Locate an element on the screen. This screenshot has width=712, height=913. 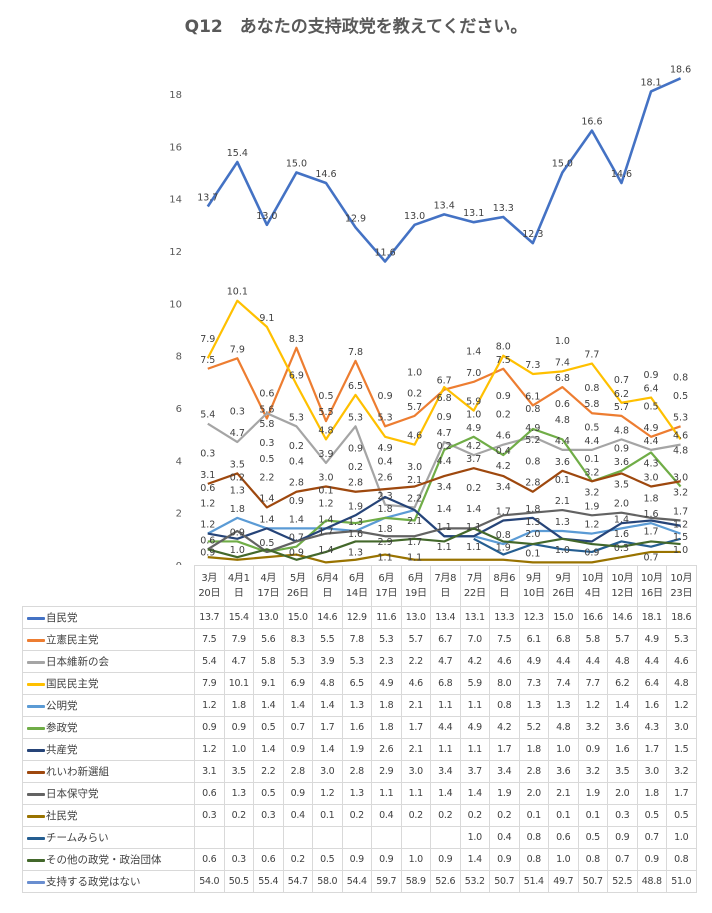
data-label: 6.5 is located at coordinates (355, 386).